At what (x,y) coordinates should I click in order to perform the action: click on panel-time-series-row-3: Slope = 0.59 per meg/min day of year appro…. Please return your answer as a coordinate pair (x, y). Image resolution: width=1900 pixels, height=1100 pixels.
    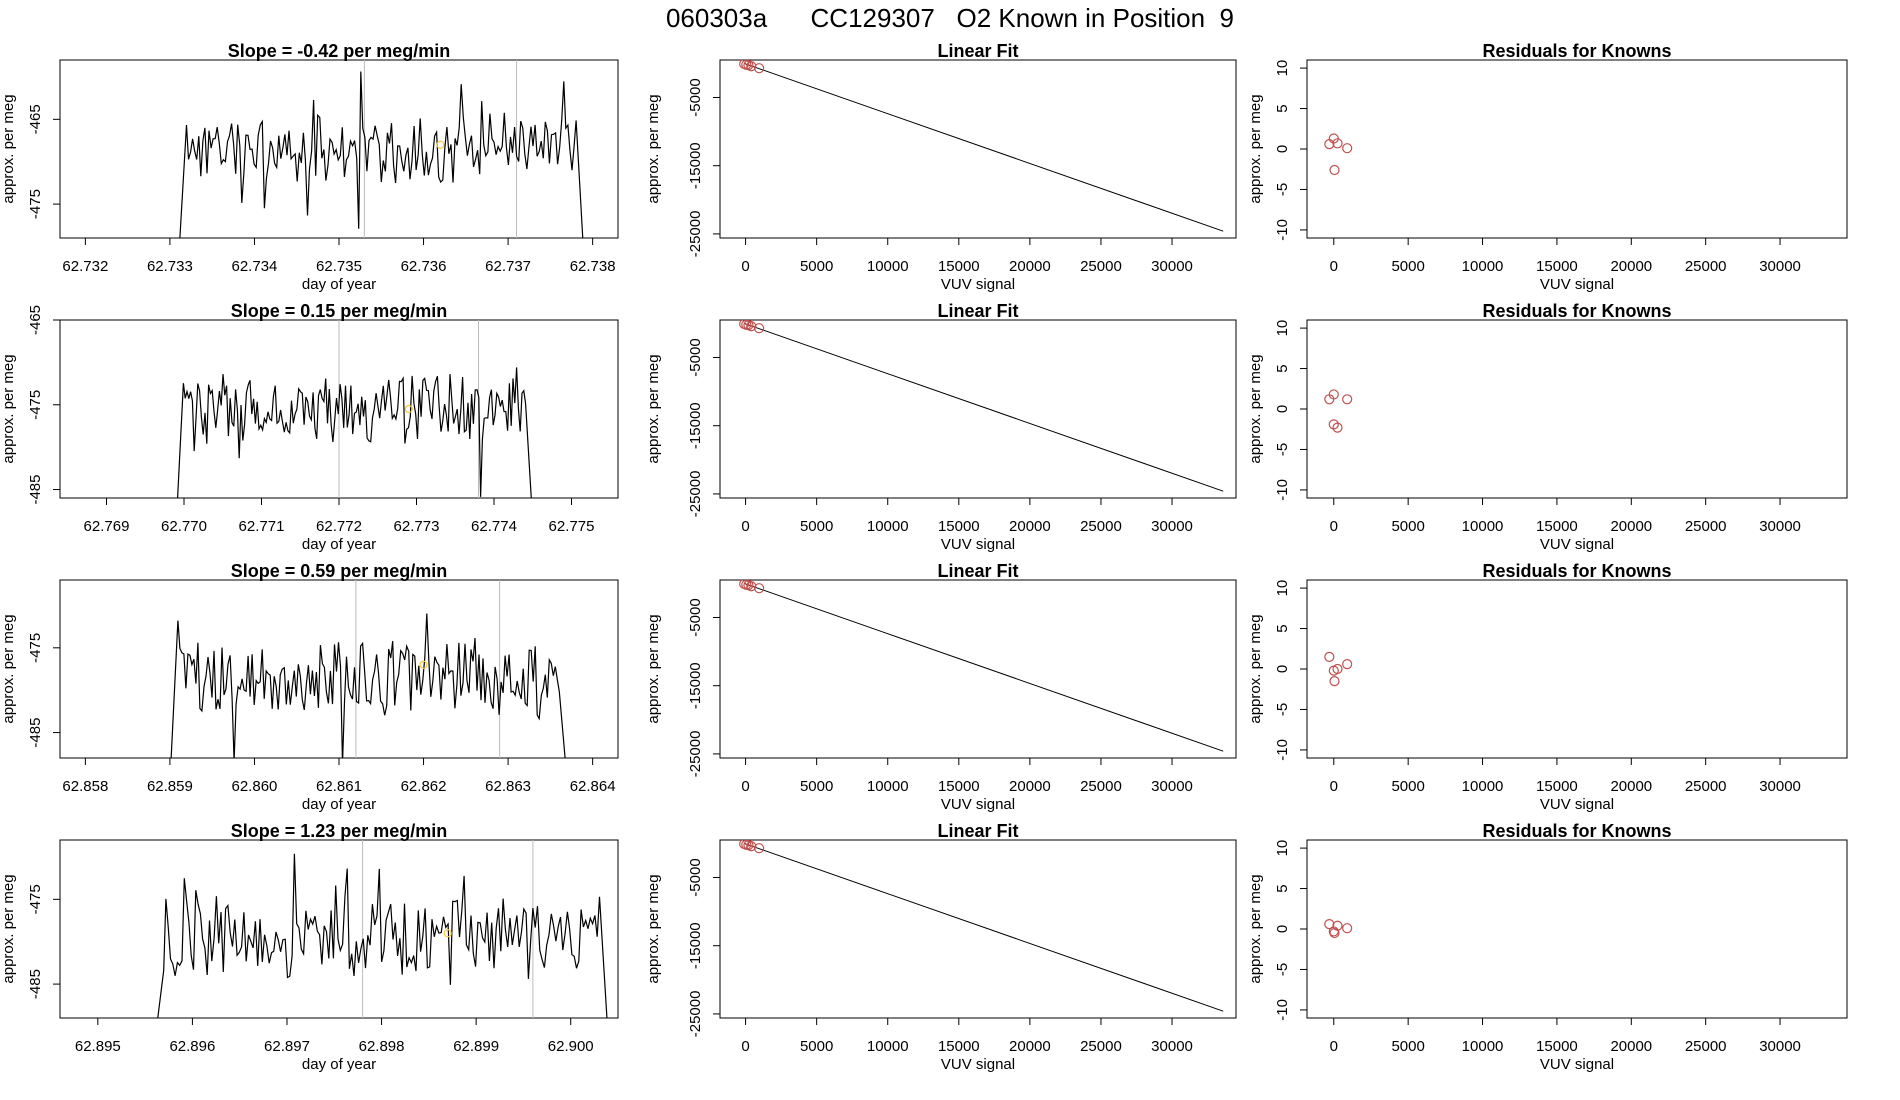
    Looking at the image, I should click on (309, 687).